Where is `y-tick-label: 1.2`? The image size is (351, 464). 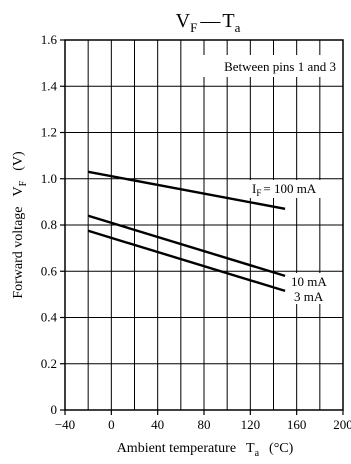 y-tick-label: 1.2 is located at coordinates (49, 132).